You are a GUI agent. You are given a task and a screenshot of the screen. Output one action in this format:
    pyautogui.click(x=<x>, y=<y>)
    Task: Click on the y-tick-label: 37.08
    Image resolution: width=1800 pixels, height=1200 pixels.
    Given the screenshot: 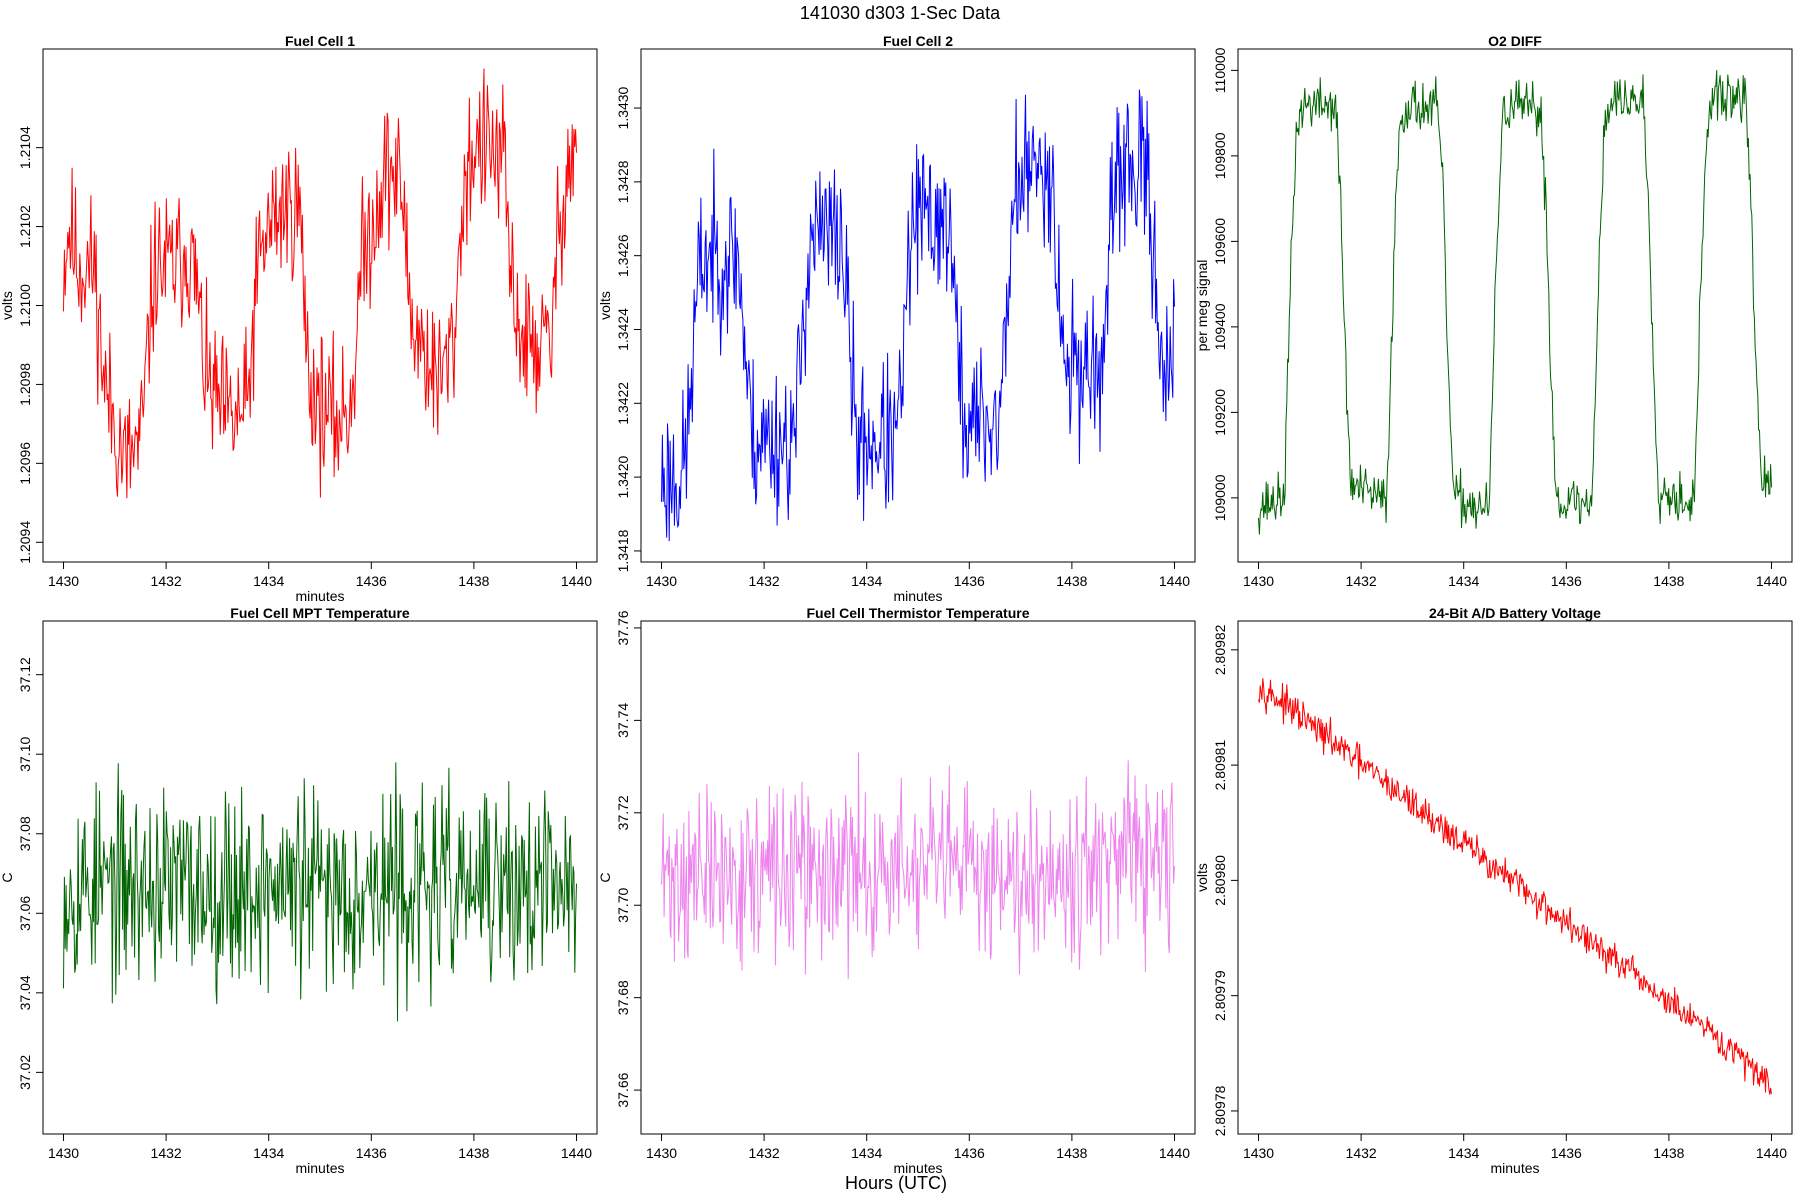 What is the action you would take?
    pyautogui.click(x=25, y=833)
    